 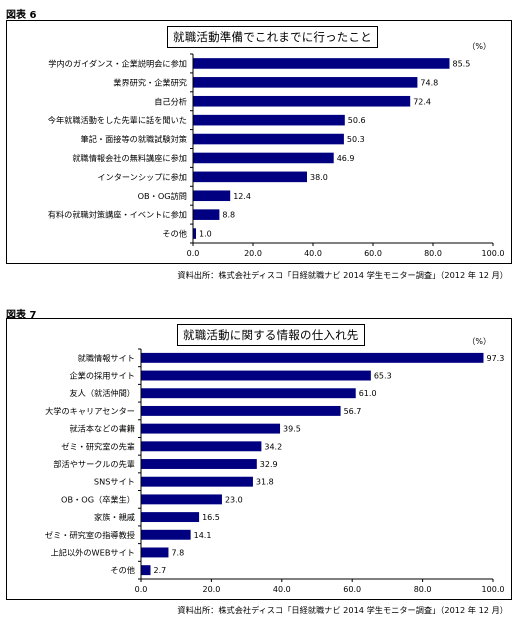 What do you see at coordinates (142, 177) in the screenshot?
I see `category-label: インターンシップに参加` at bounding box center [142, 177].